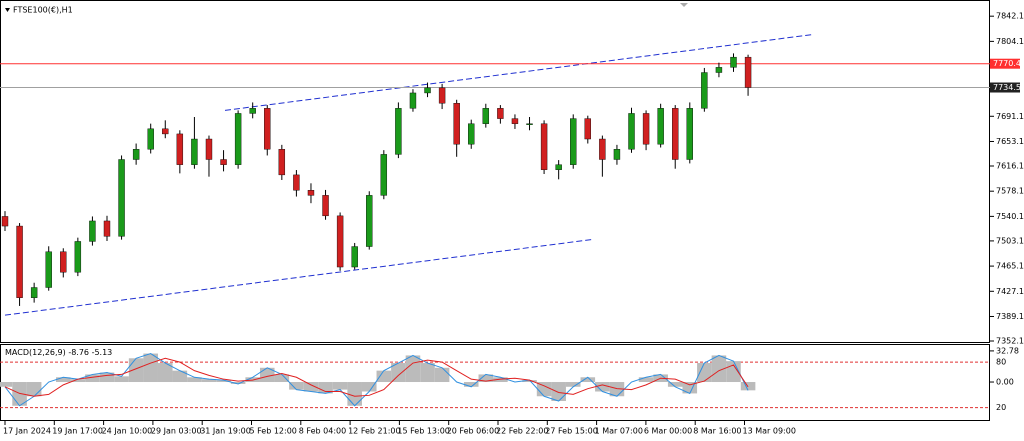 This screenshot has height=441, width=1024. What do you see at coordinates (1010, 16) in the screenshot?
I see `y-tick-label: 7842.1` at bounding box center [1010, 16].